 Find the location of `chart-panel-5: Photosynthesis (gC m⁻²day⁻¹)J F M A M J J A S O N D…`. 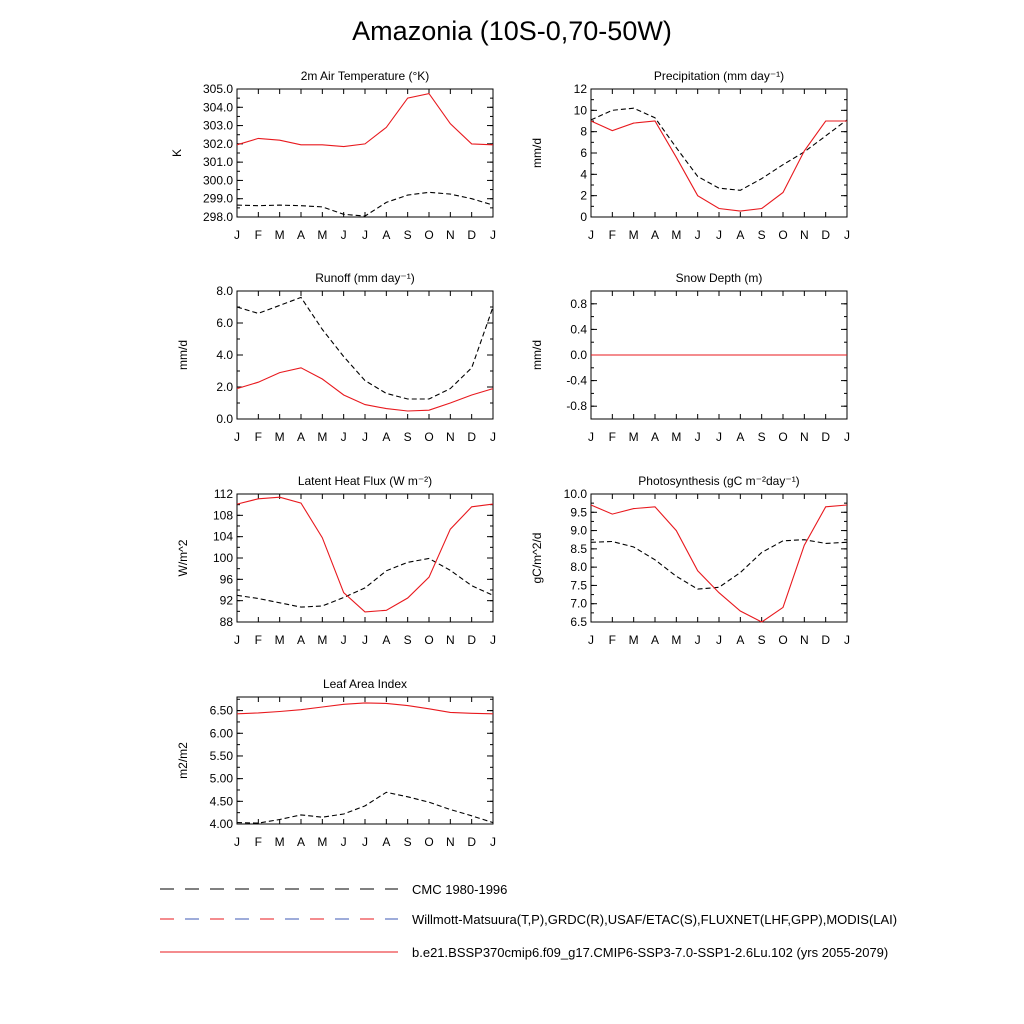

chart-panel-5: Photosynthesis (gC m⁻²day⁻¹)J F M A M J J A S O N D… is located at coordinates (690, 560).